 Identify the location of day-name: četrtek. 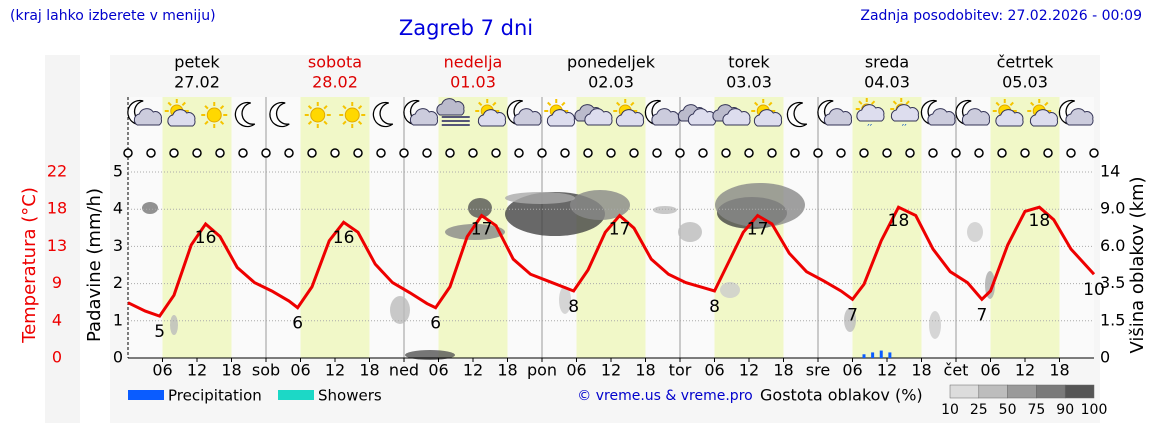
(1026, 62).